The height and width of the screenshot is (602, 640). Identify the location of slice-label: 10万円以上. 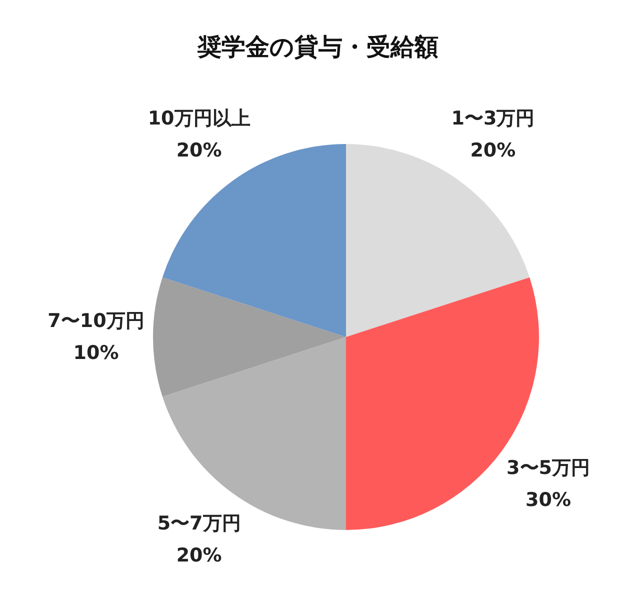
(199, 119).